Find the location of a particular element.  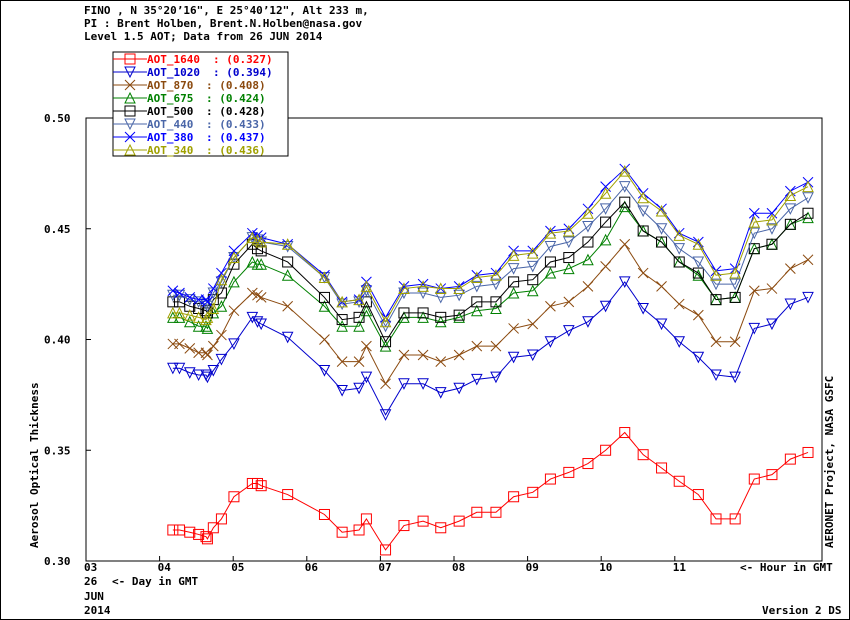

legend-marker-tri-up-icon is located at coordinates (130, 97).